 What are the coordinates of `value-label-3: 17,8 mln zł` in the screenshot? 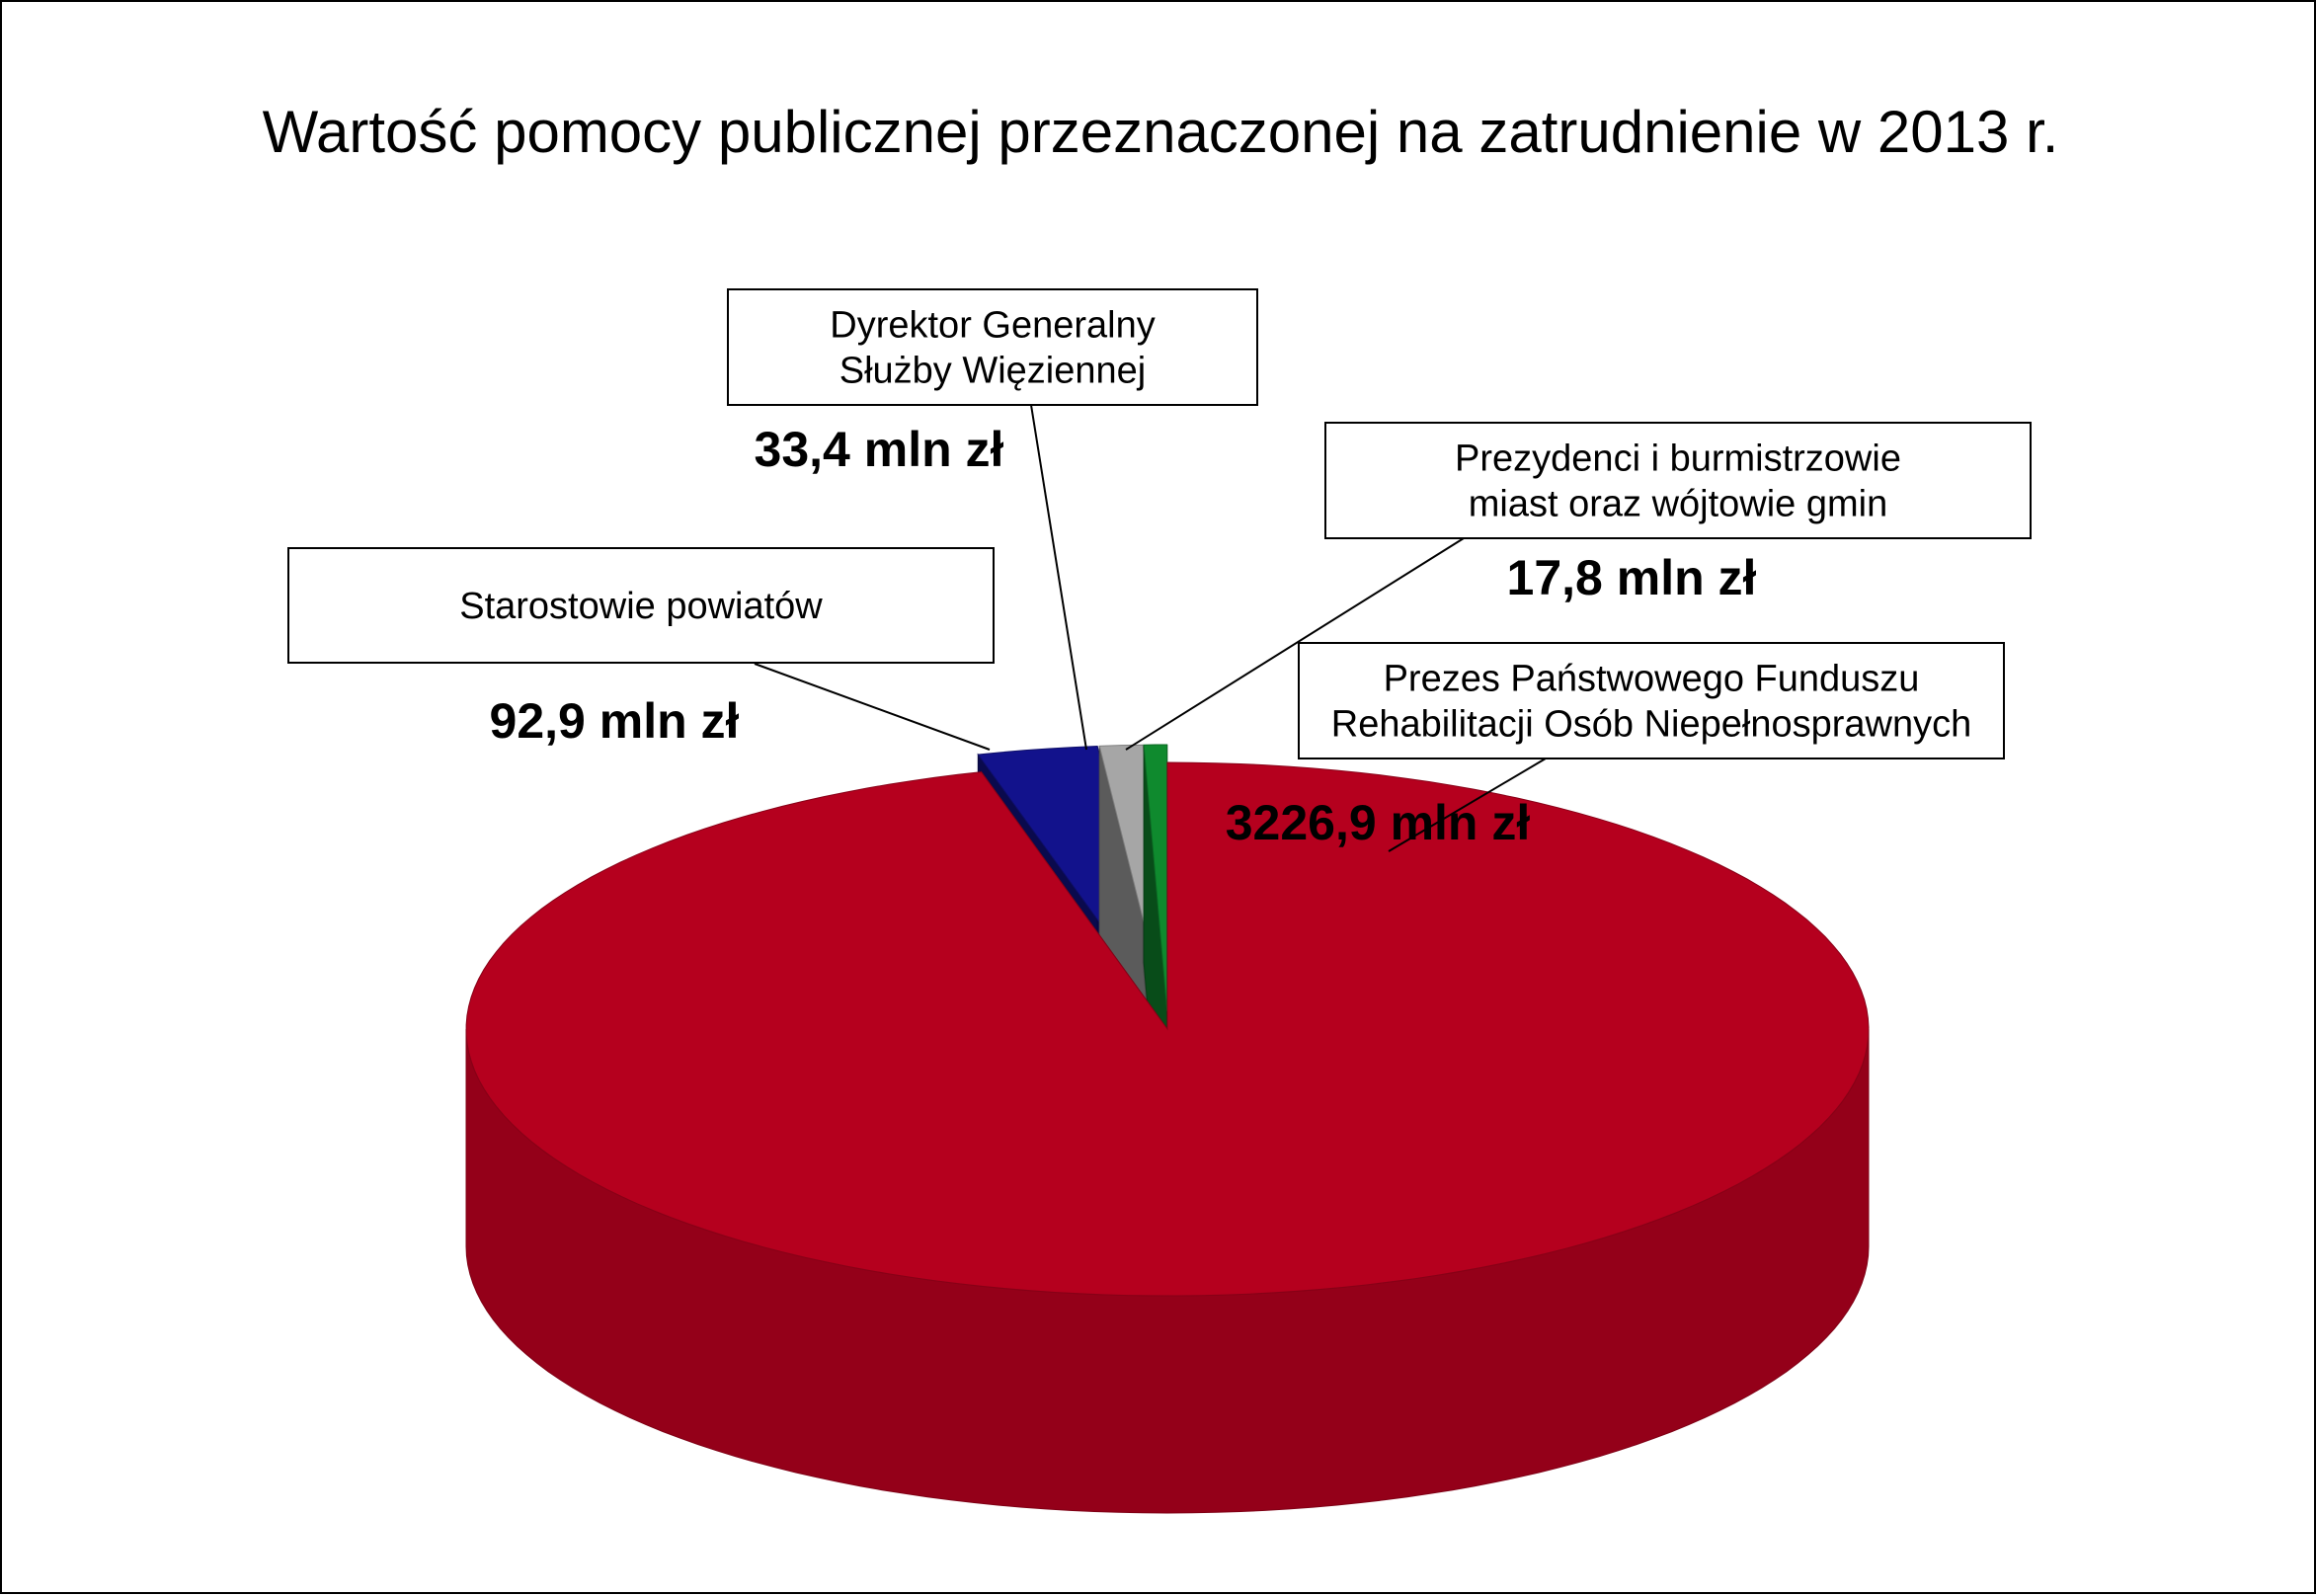 It's located at (1632, 577).